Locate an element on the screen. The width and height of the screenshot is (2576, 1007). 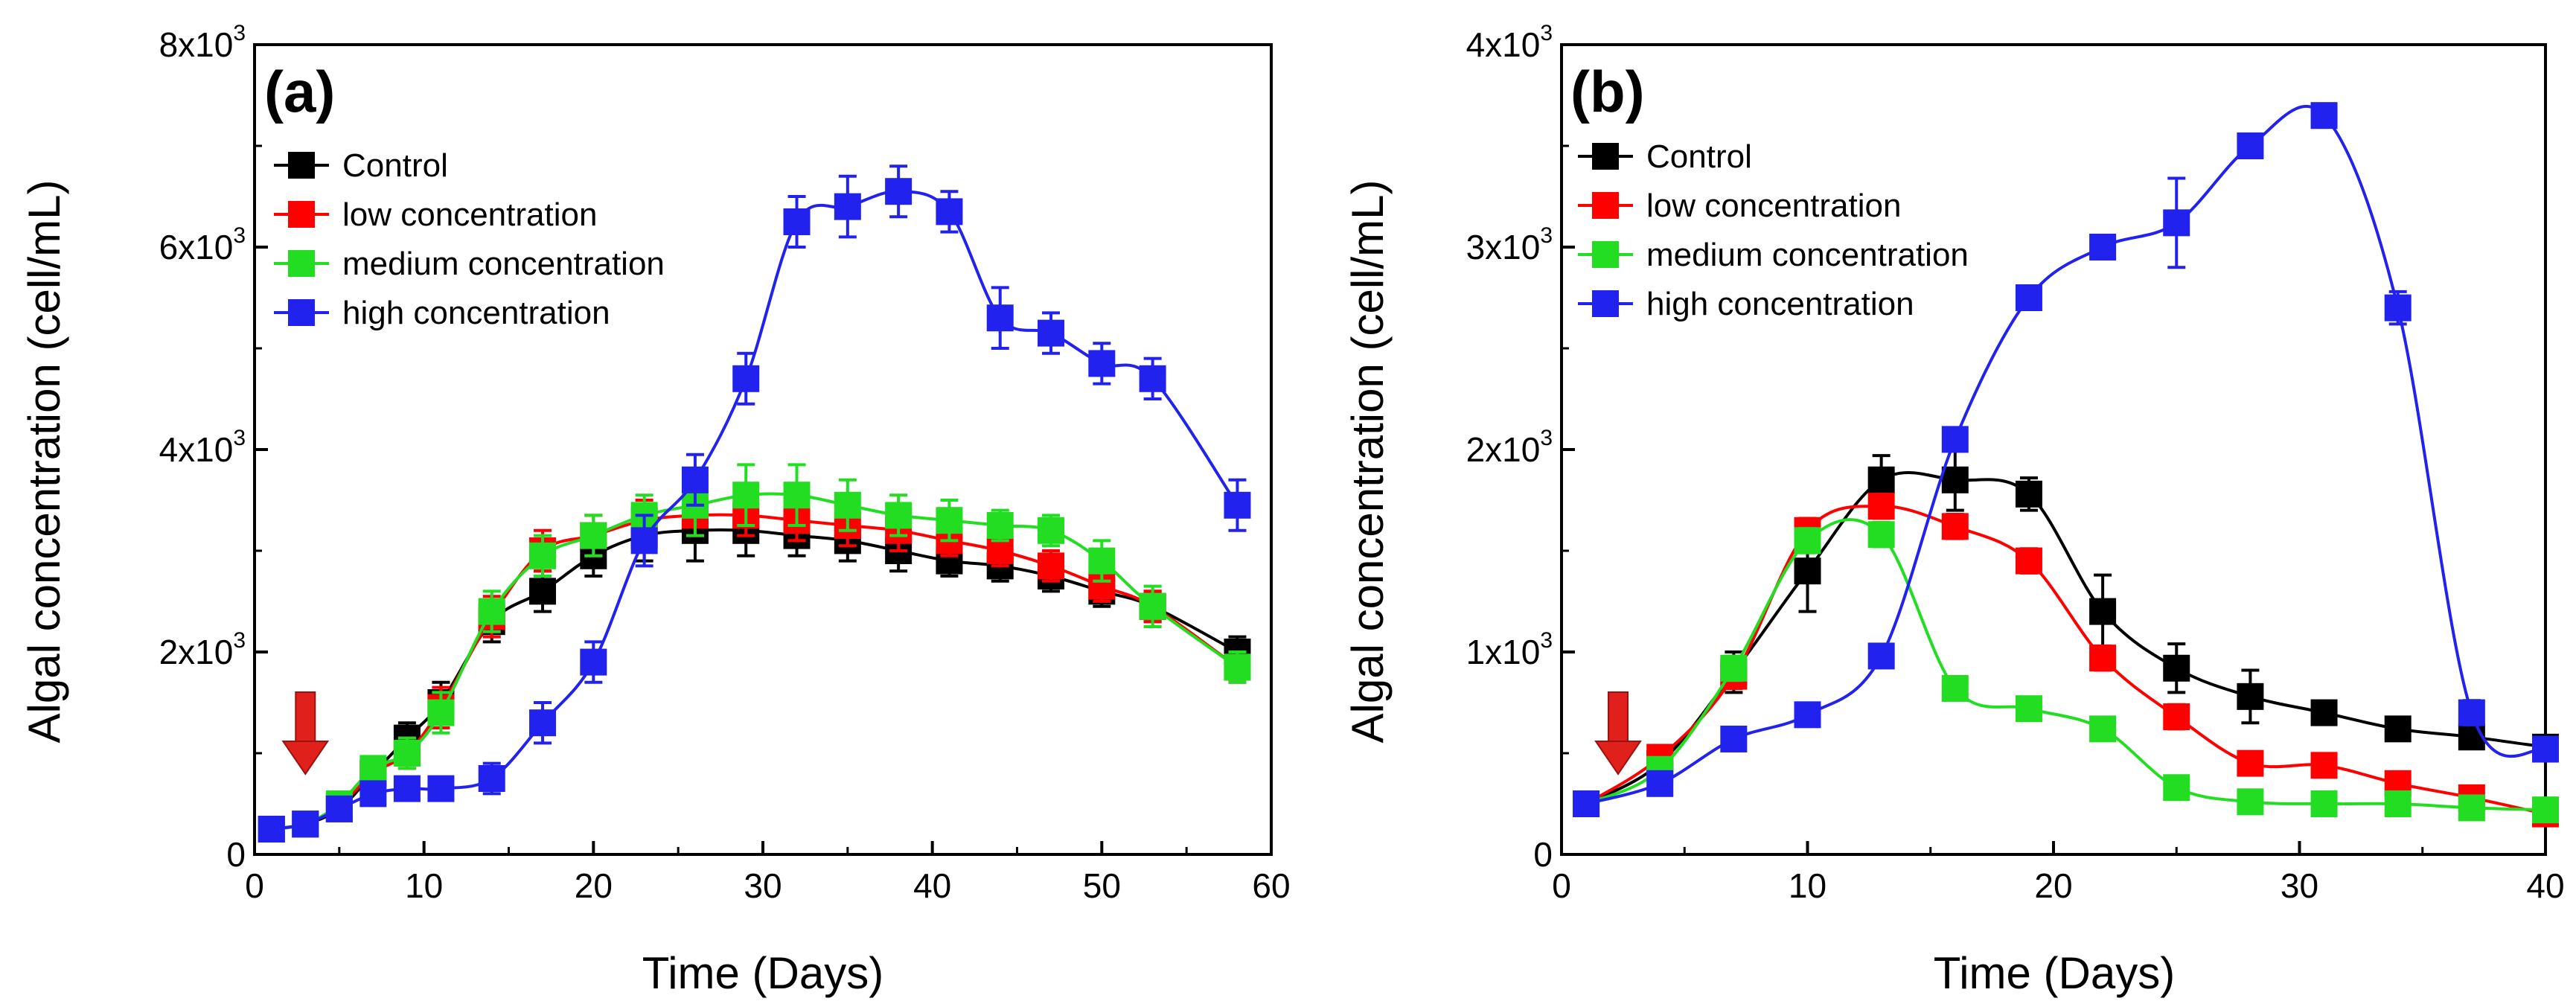
panel-a-y-tick-label: 8x10³ is located at coordinates (202, 42).